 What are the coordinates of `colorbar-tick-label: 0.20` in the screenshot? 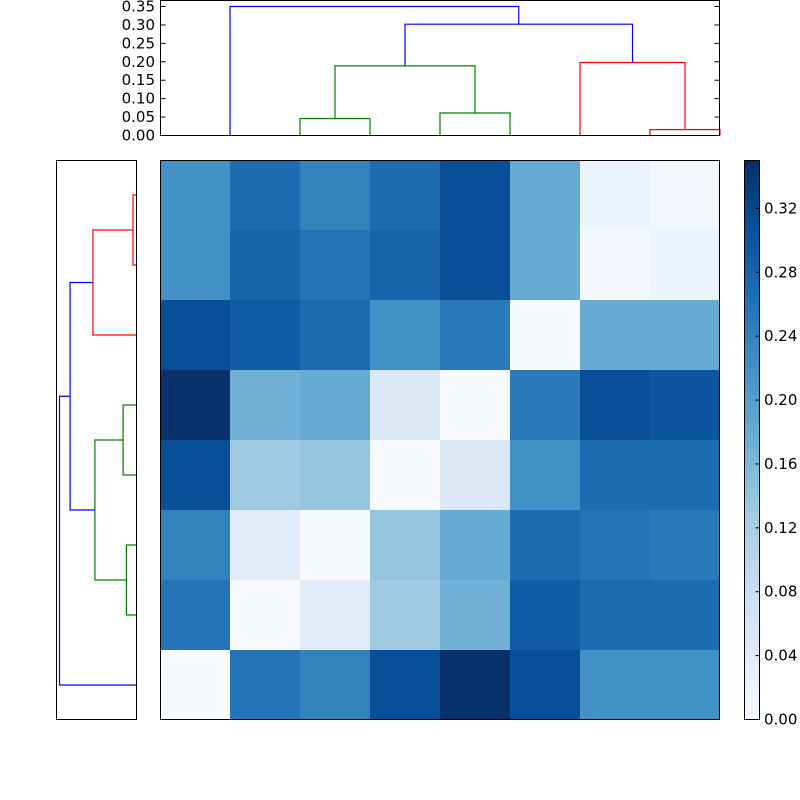 It's located at (780, 400).